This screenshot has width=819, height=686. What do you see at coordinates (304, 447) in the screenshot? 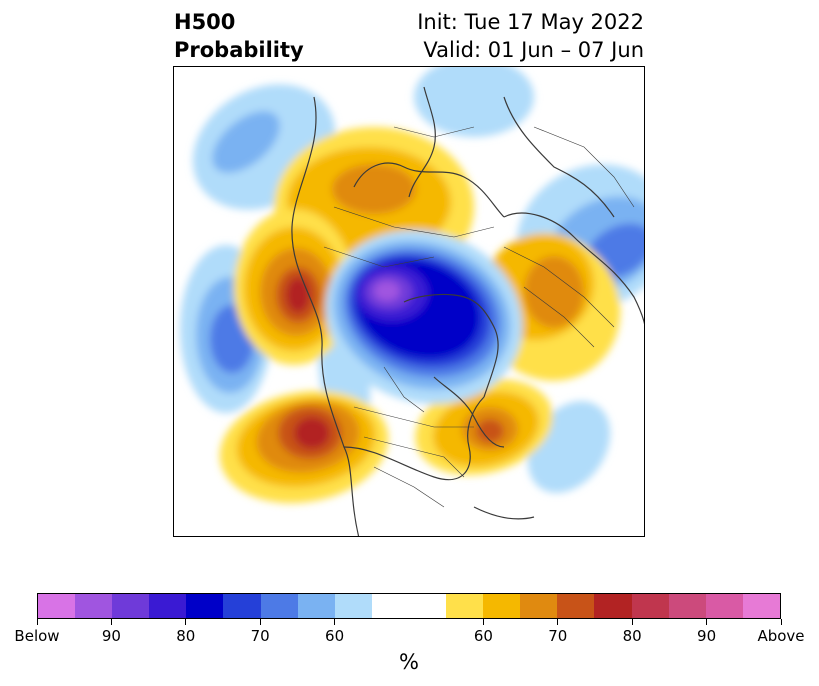
I see `western-us-high` at bounding box center [304, 447].